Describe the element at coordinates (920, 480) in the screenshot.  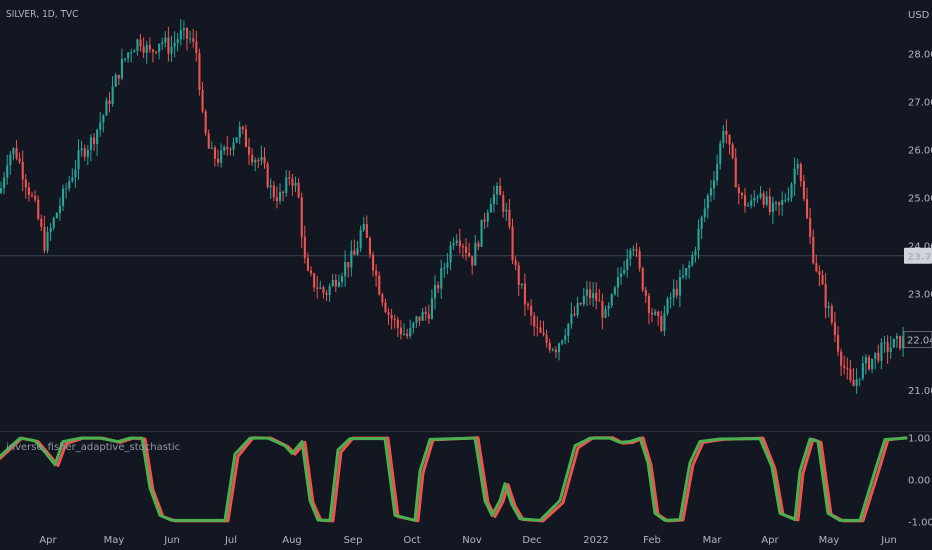
I see `indicator-axis: 1.00 0.00 -1.00` at that location.